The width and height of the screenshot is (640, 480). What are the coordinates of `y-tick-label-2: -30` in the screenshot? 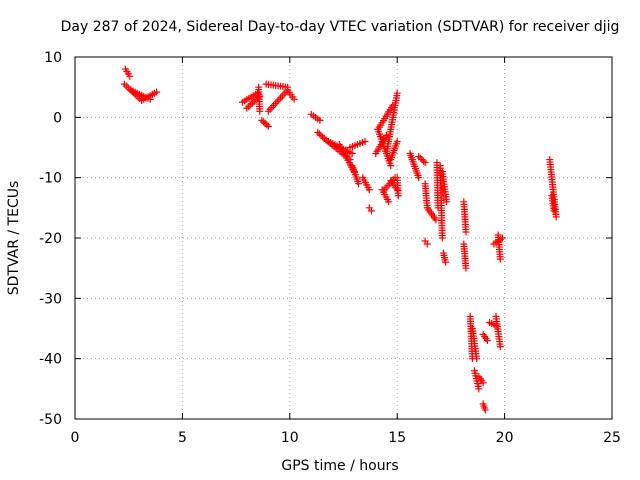 It's located at (50, 299).